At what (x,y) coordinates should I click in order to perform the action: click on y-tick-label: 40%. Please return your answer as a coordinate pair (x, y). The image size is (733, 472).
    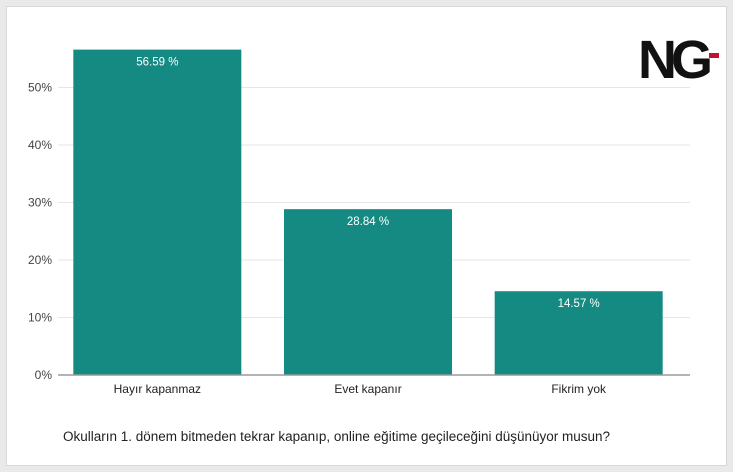
    Looking at the image, I should click on (40, 145).